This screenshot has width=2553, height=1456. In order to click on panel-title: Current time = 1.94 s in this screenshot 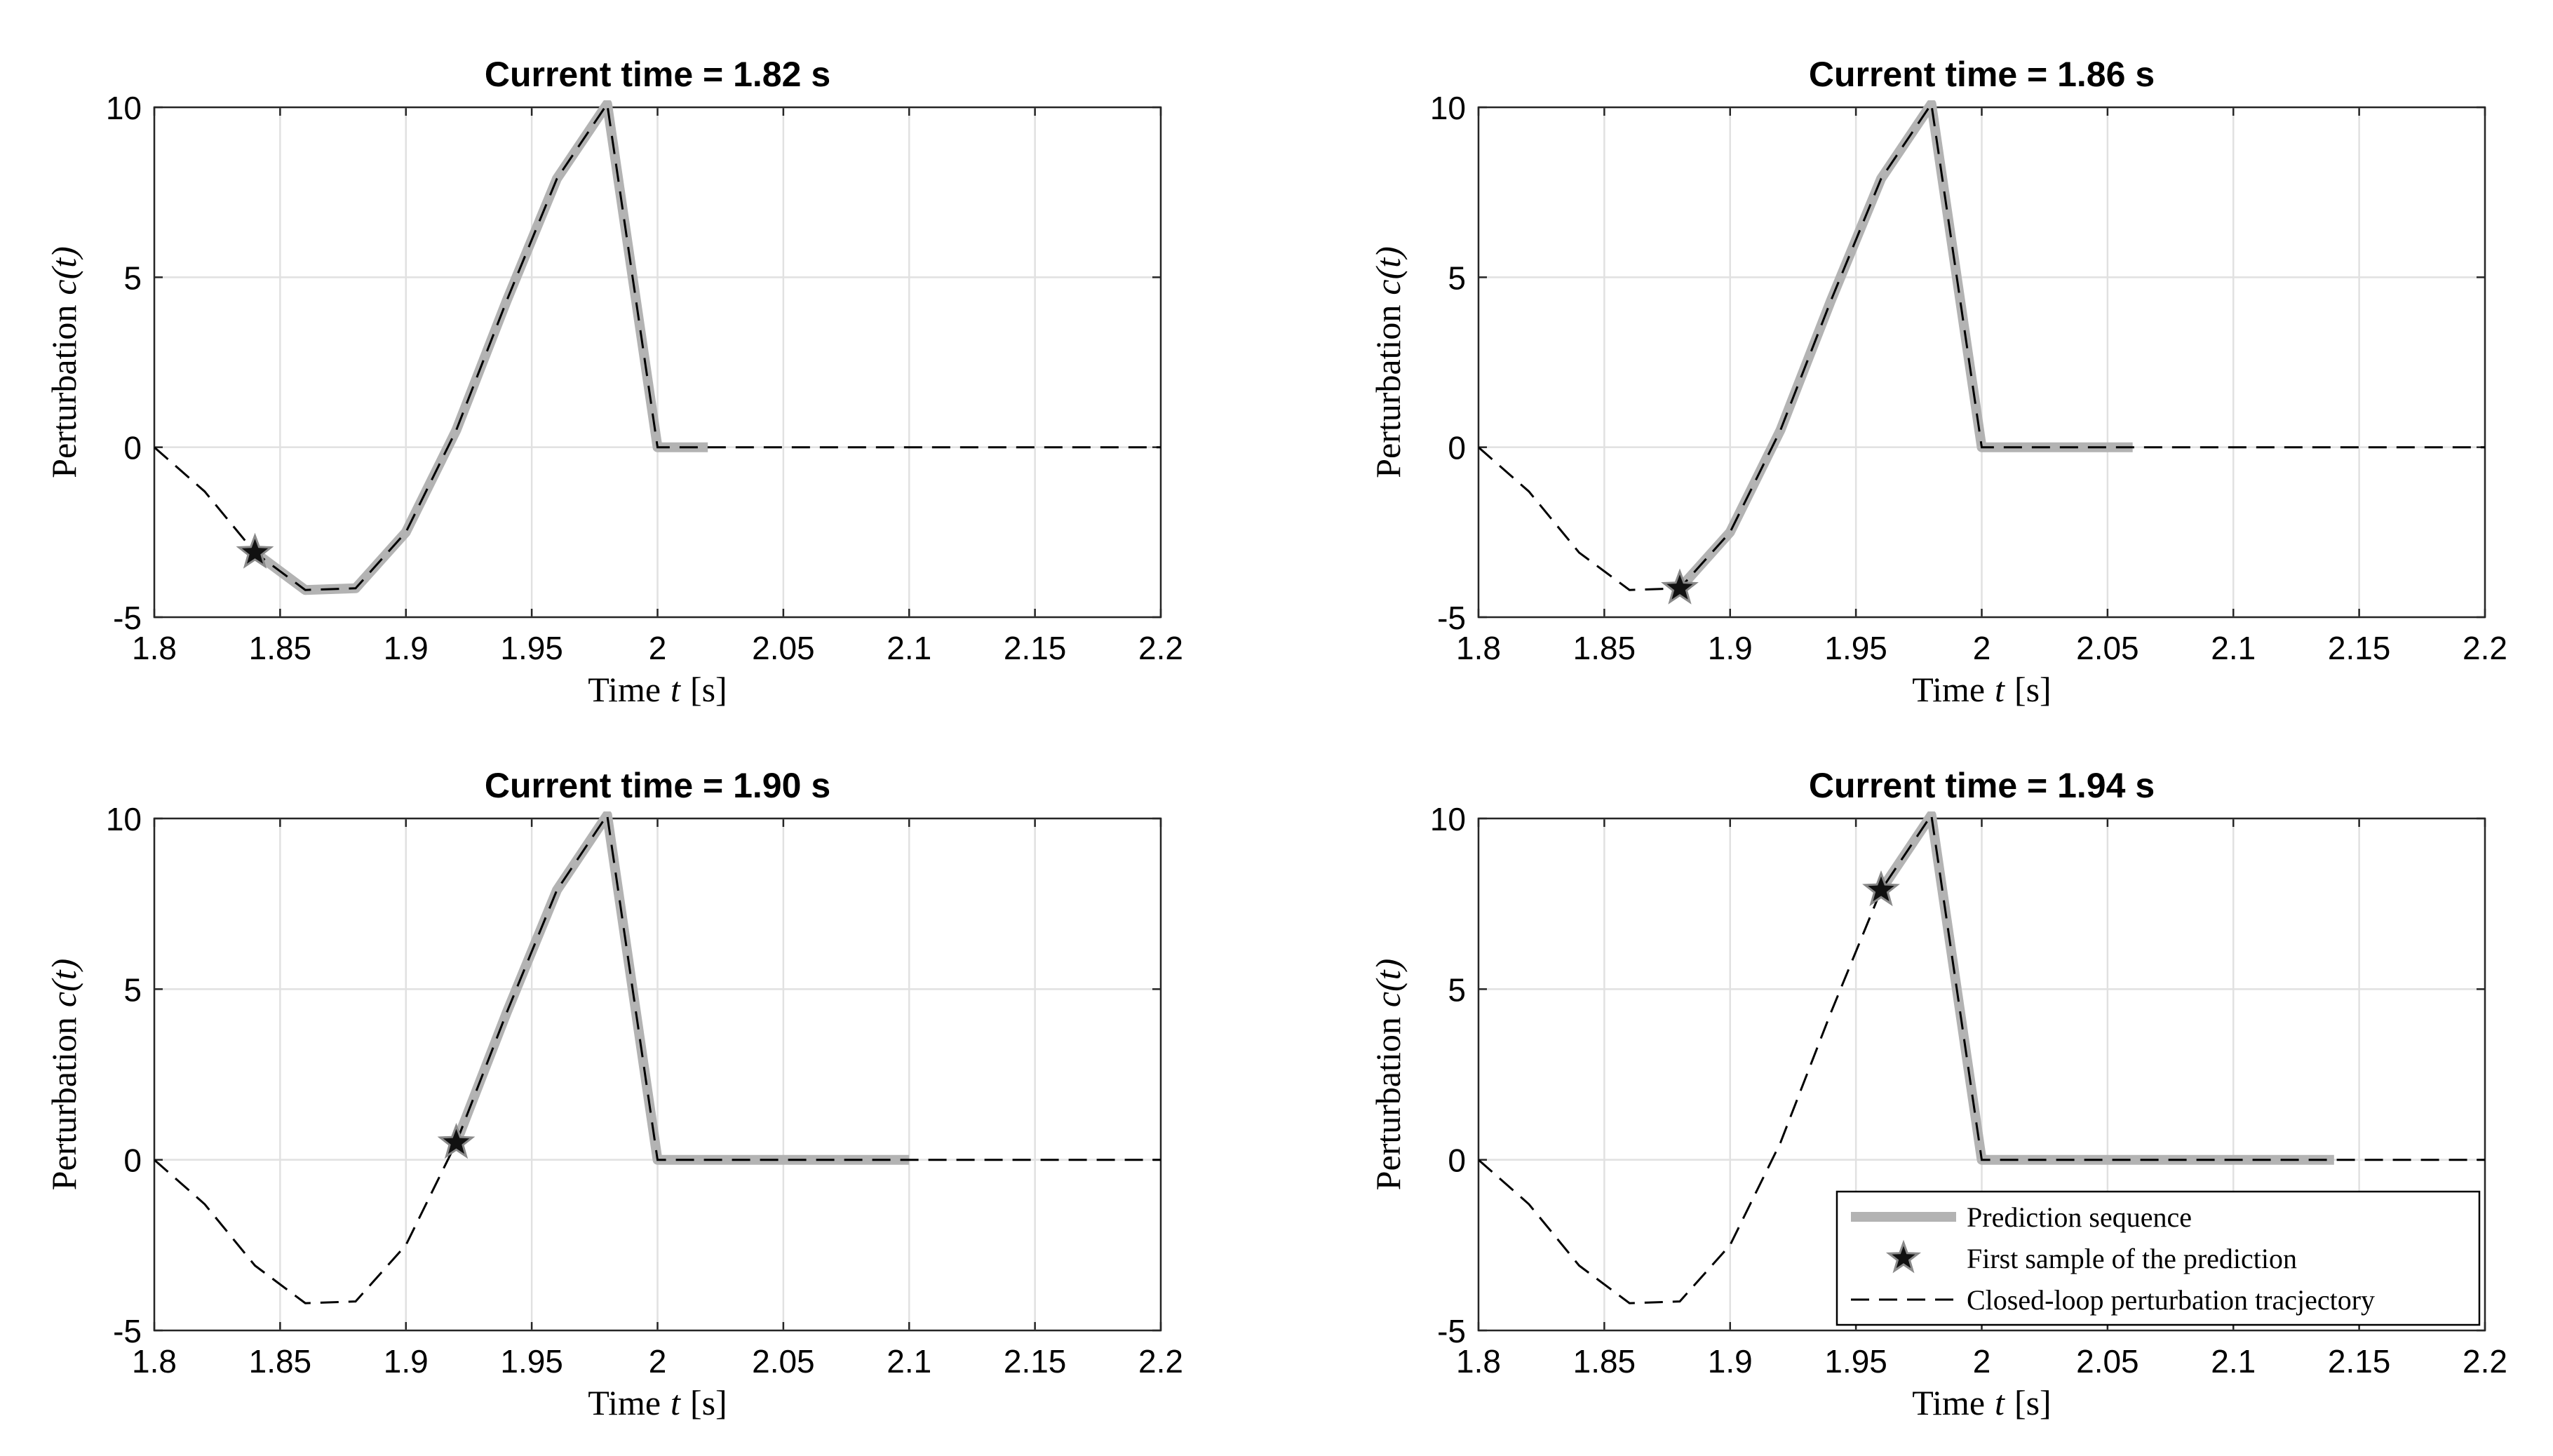, I will do `click(1982, 785)`.